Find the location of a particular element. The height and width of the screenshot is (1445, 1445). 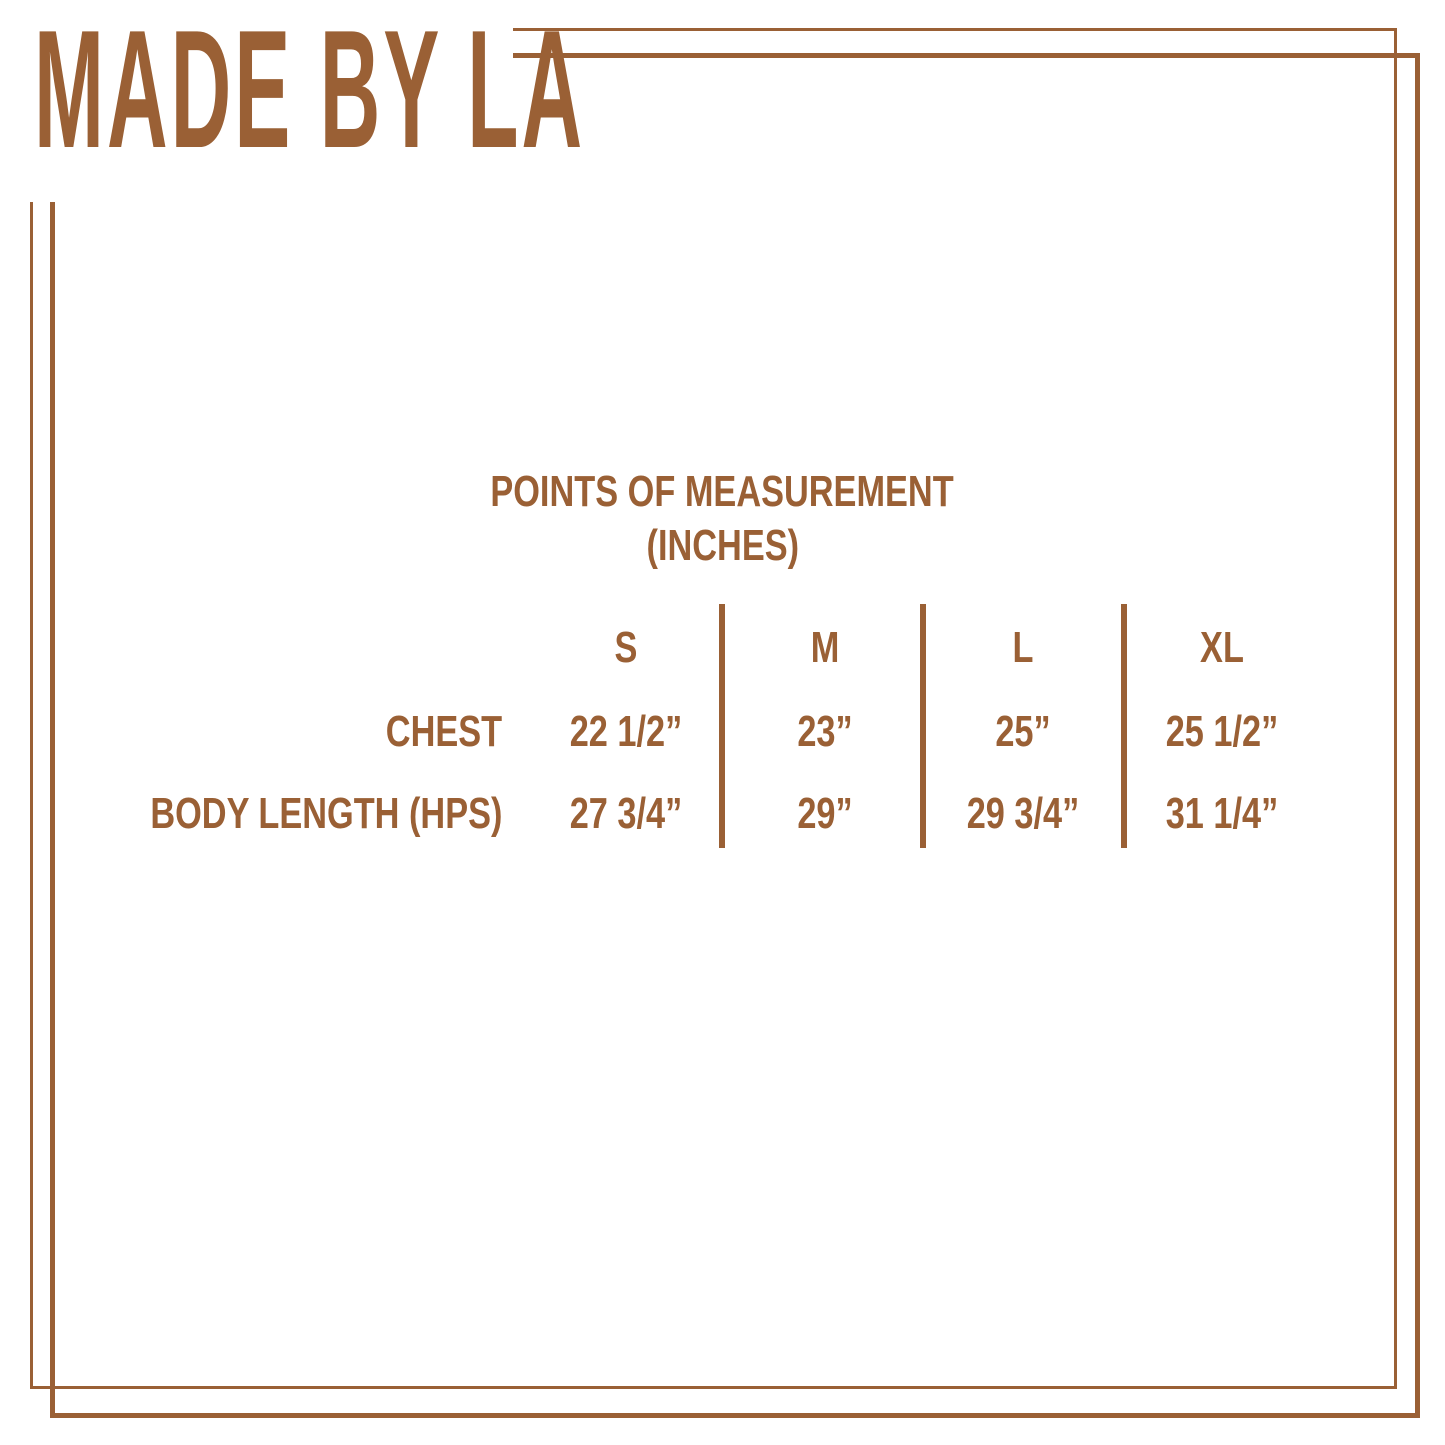

size-header-xl: XL is located at coordinates (1222, 647).